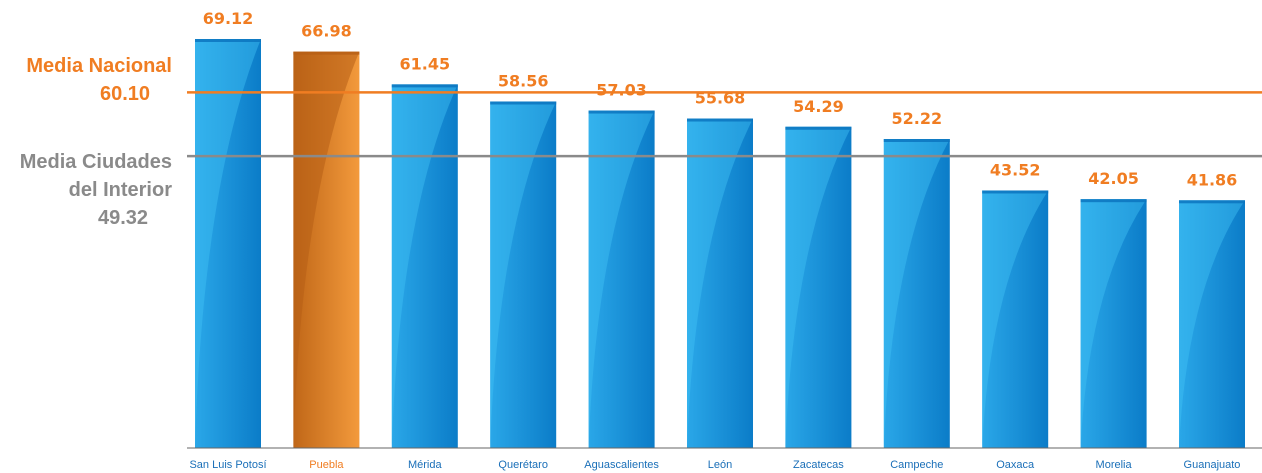 The height and width of the screenshot is (473, 1262). Describe the element at coordinates (1212, 465) in the screenshot. I see `category-label: Guanajuato` at that location.